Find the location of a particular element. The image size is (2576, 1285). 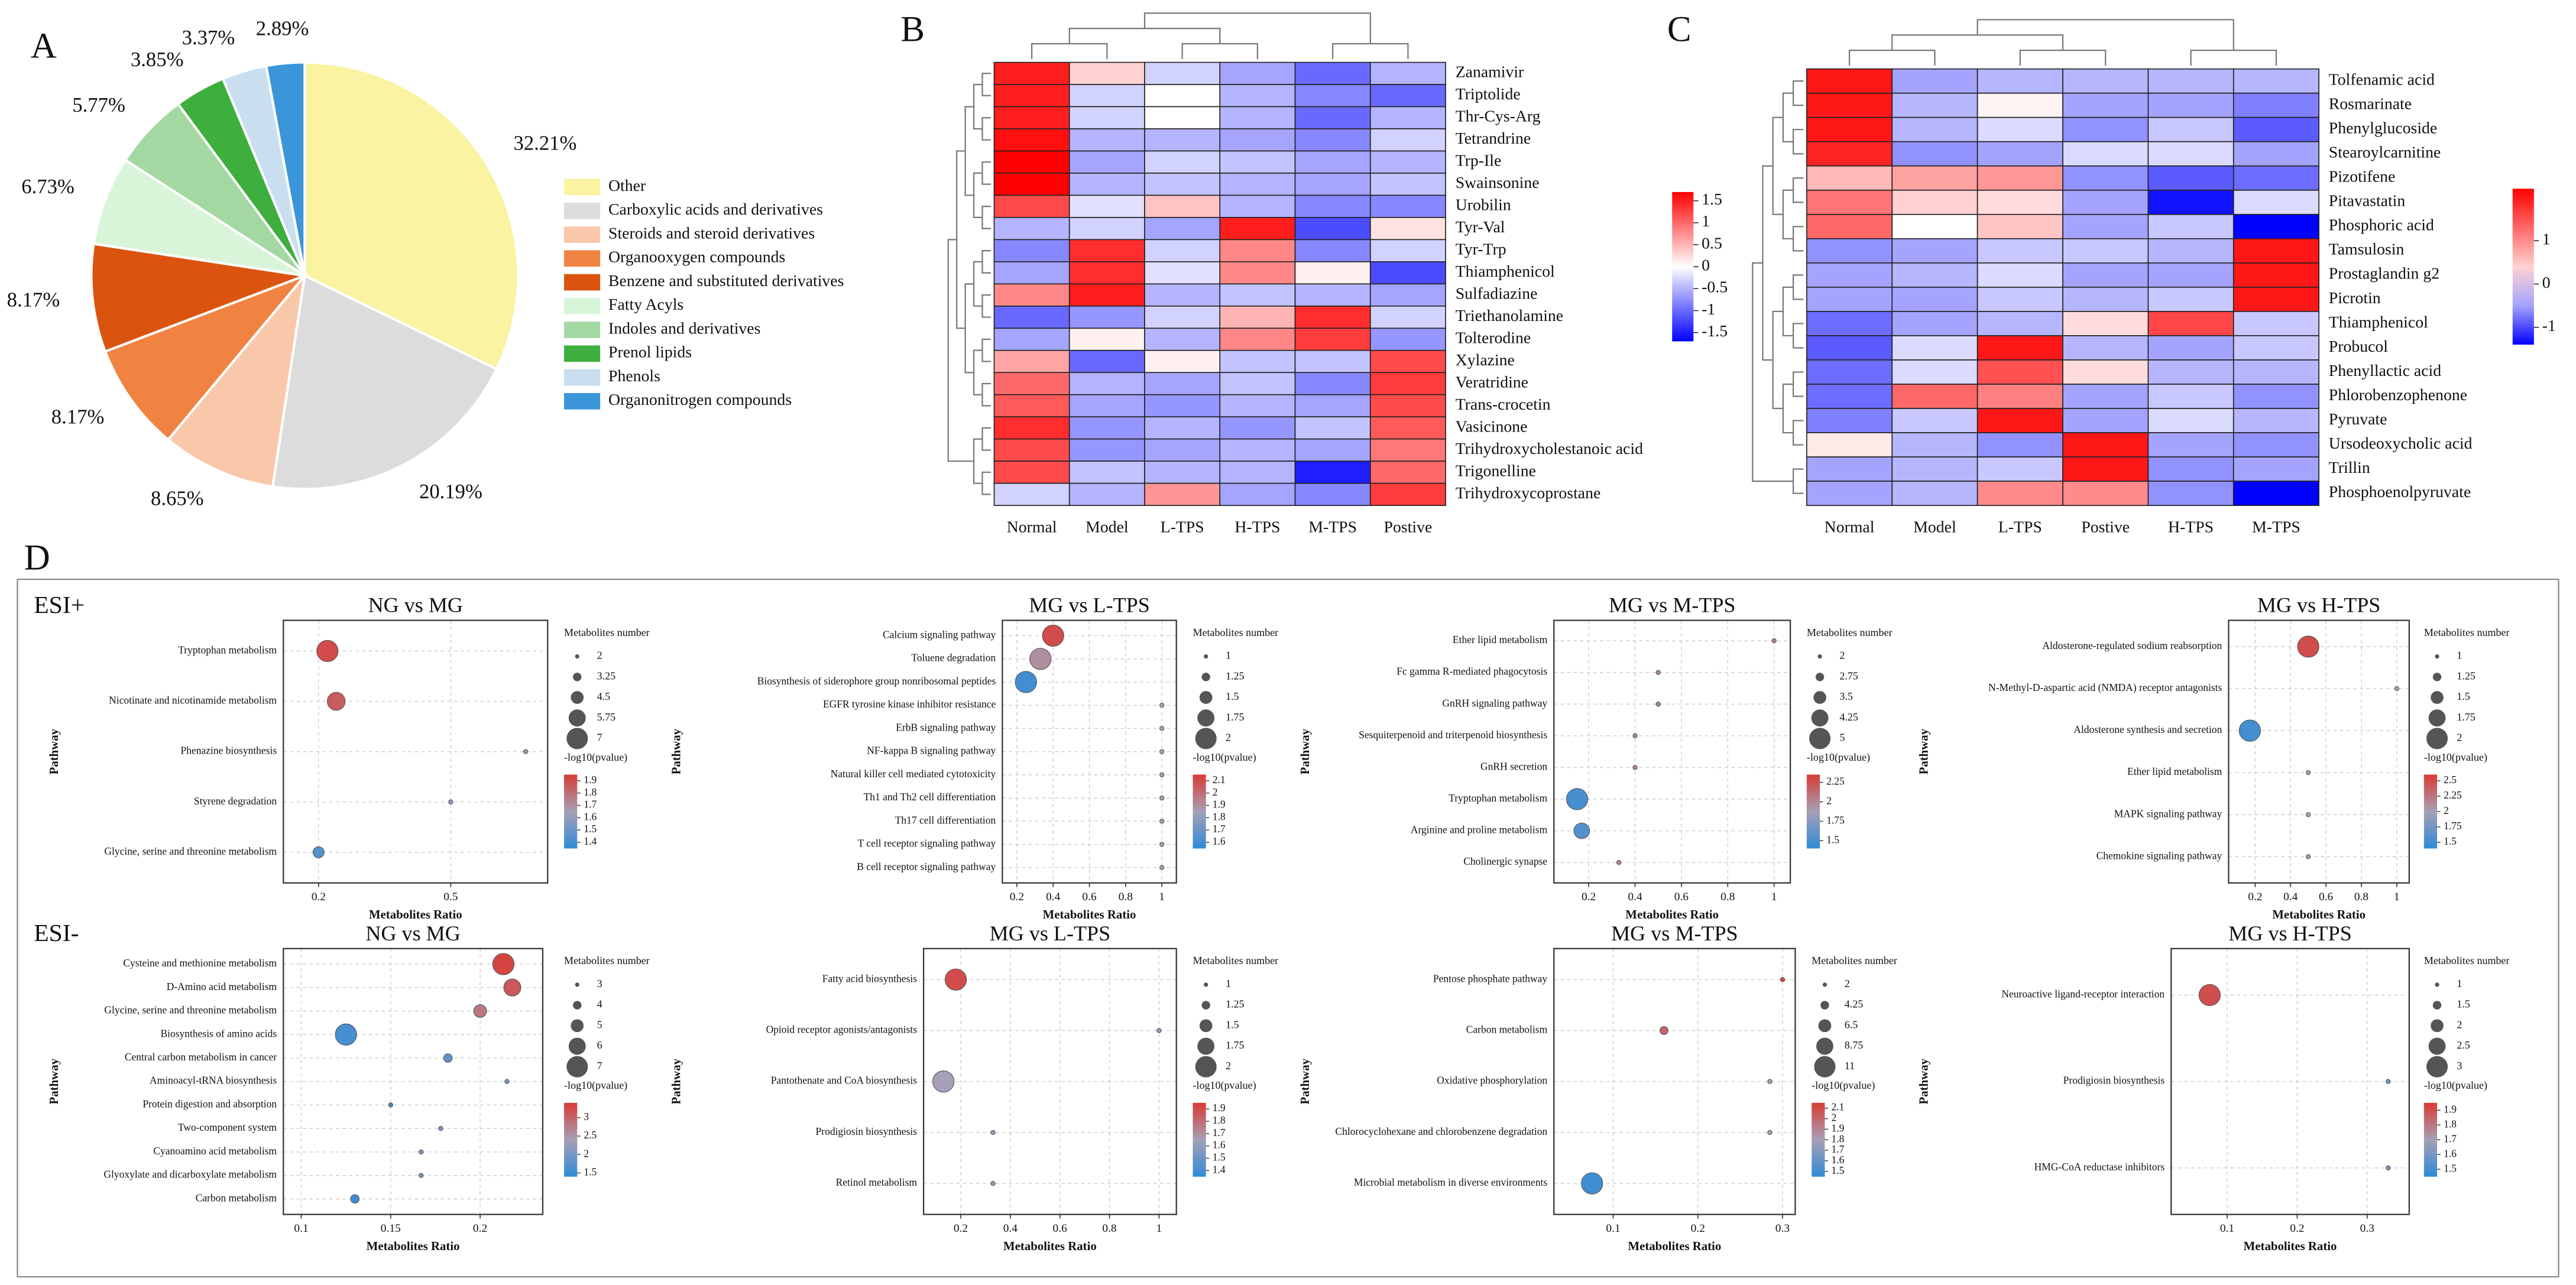

x-tick-label: 0.6 is located at coordinates (1681, 897).